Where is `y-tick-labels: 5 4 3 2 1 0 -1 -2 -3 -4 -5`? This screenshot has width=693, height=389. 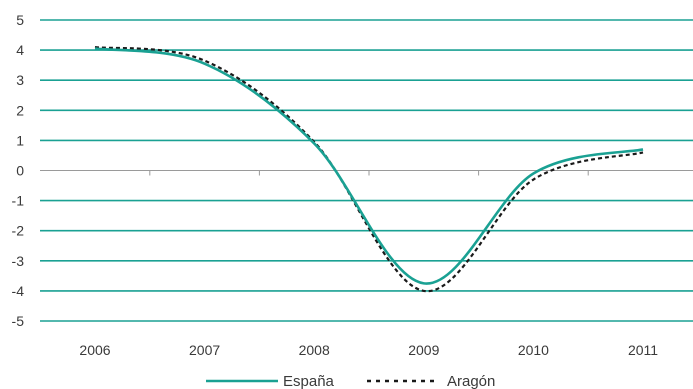 y-tick-labels: 5 4 3 2 1 0 -1 -2 -3 -4 -5 is located at coordinates (18, 170).